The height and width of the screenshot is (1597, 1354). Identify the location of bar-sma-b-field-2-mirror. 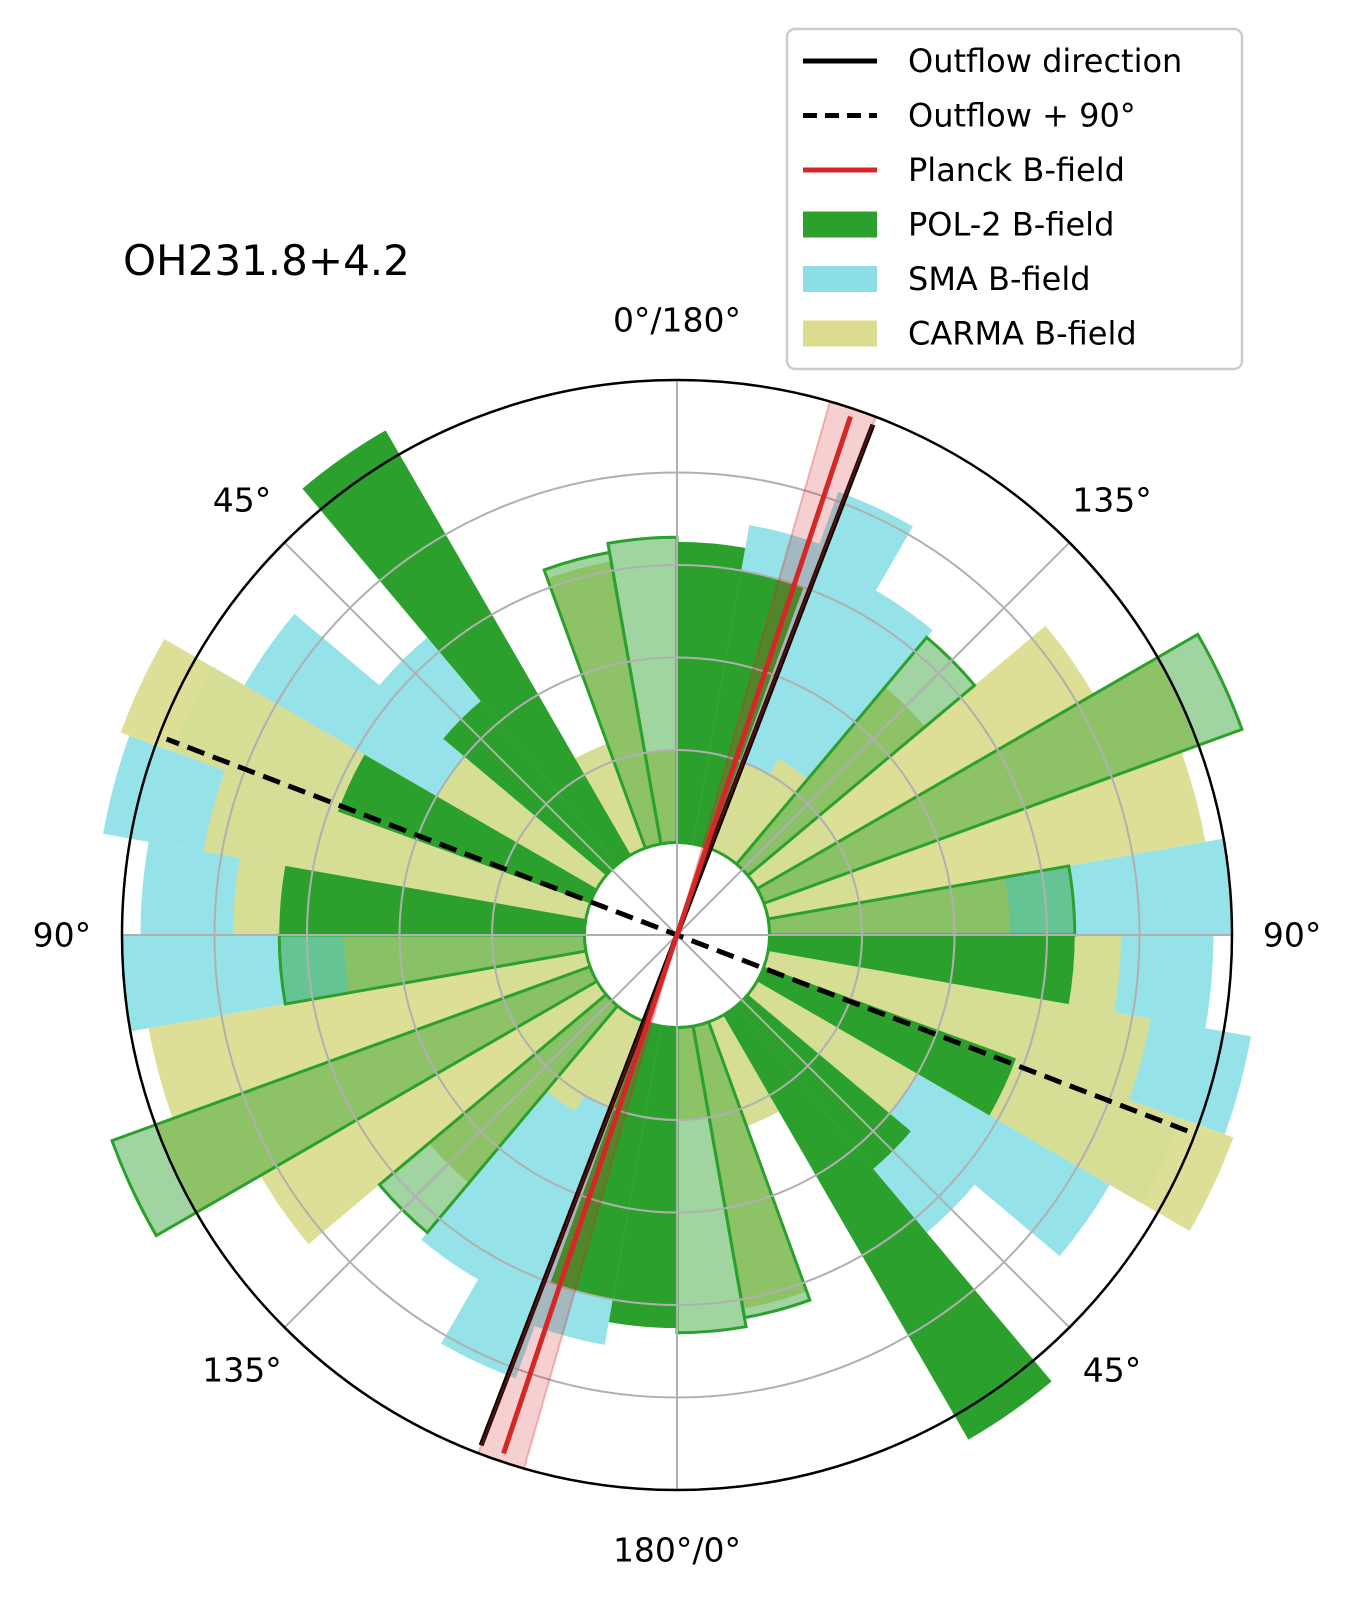
(543, 1197).